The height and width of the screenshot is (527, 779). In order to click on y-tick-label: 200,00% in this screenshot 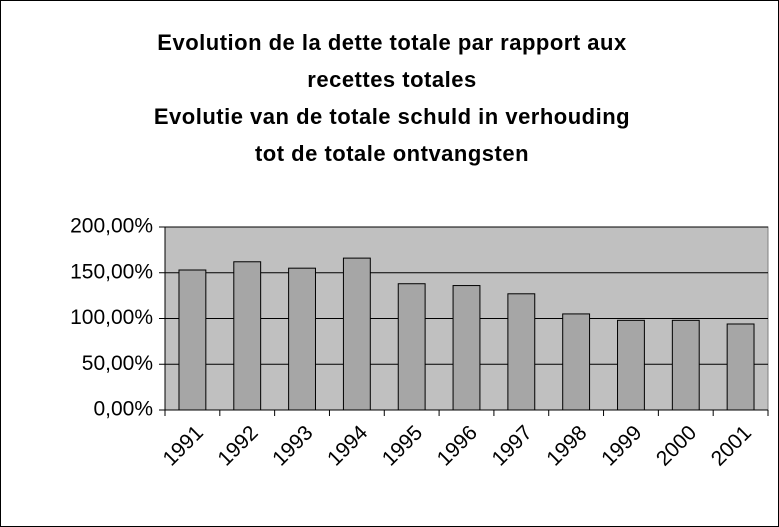, I will do `click(111, 226)`.